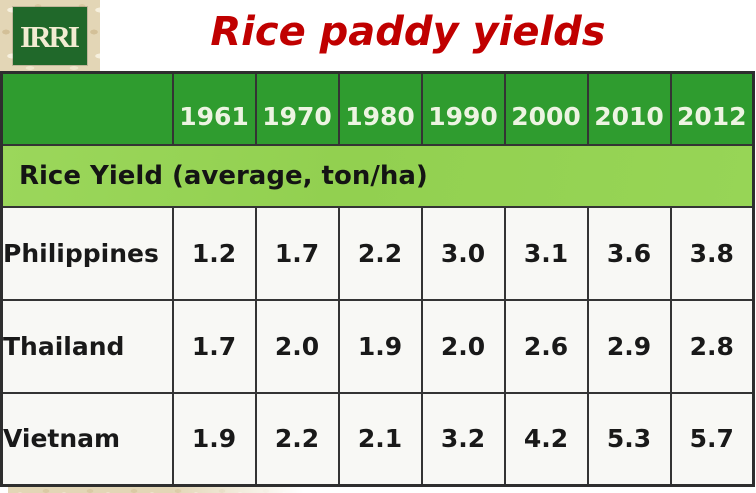 The image size is (756, 493). What do you see at coordinates (87, 439) in the screenshot?
I see `country-cell: Vietnam` at bounding box center [87, 439].